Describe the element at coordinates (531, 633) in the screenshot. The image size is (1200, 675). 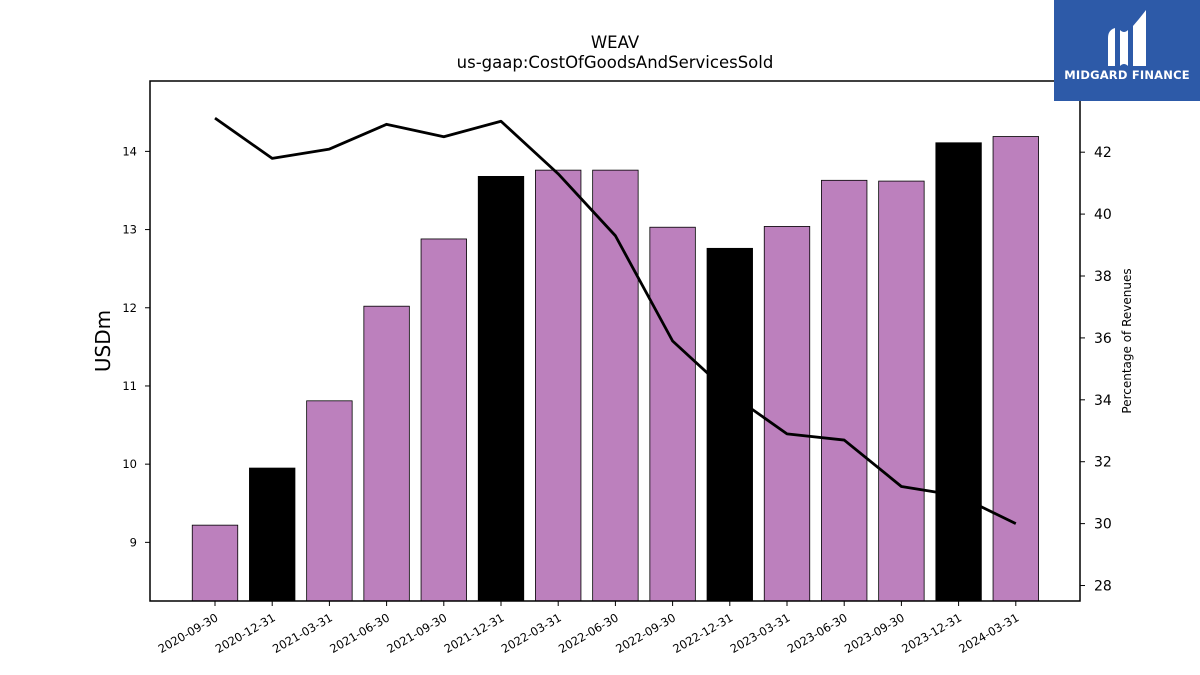
I see `x-tick-label: 2022-03-31` at that location.